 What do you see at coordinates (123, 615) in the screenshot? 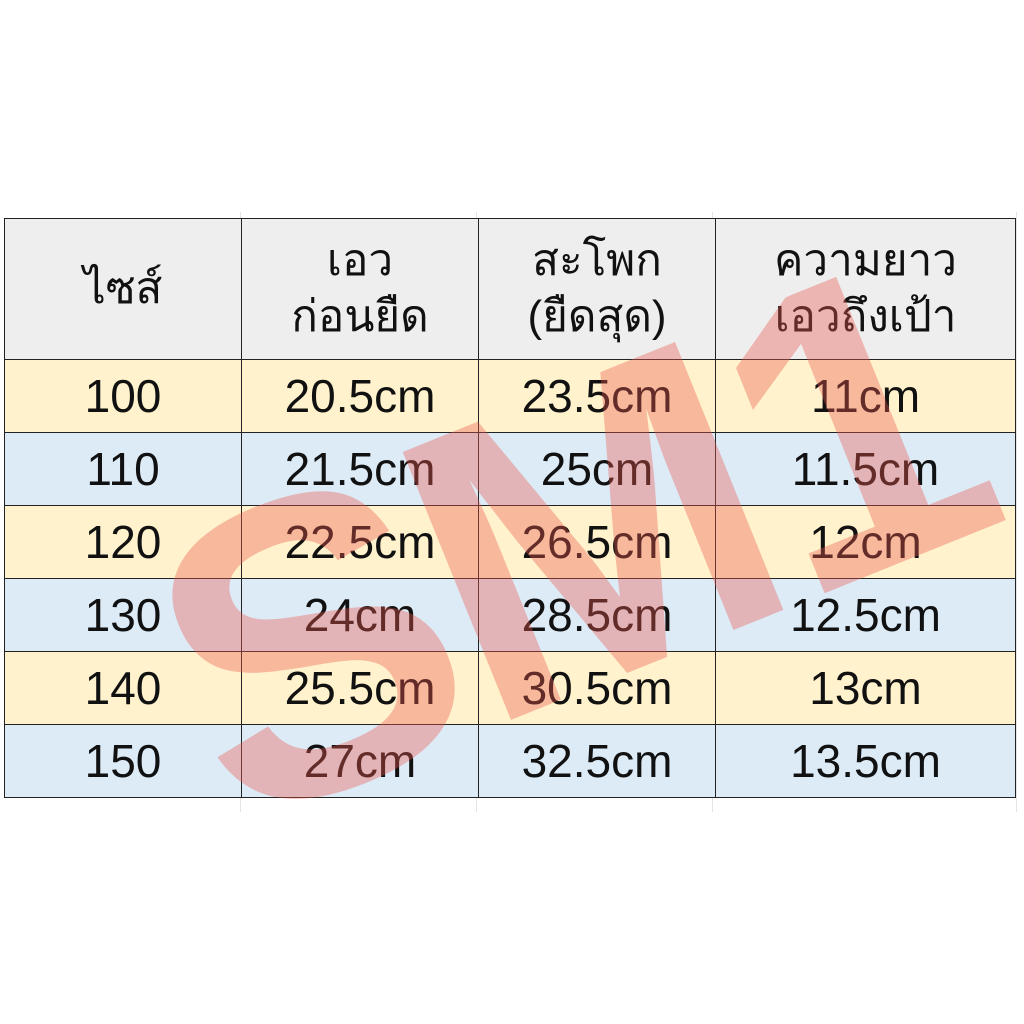
I see `table-cell: 130` at bounding box center [123, 615].